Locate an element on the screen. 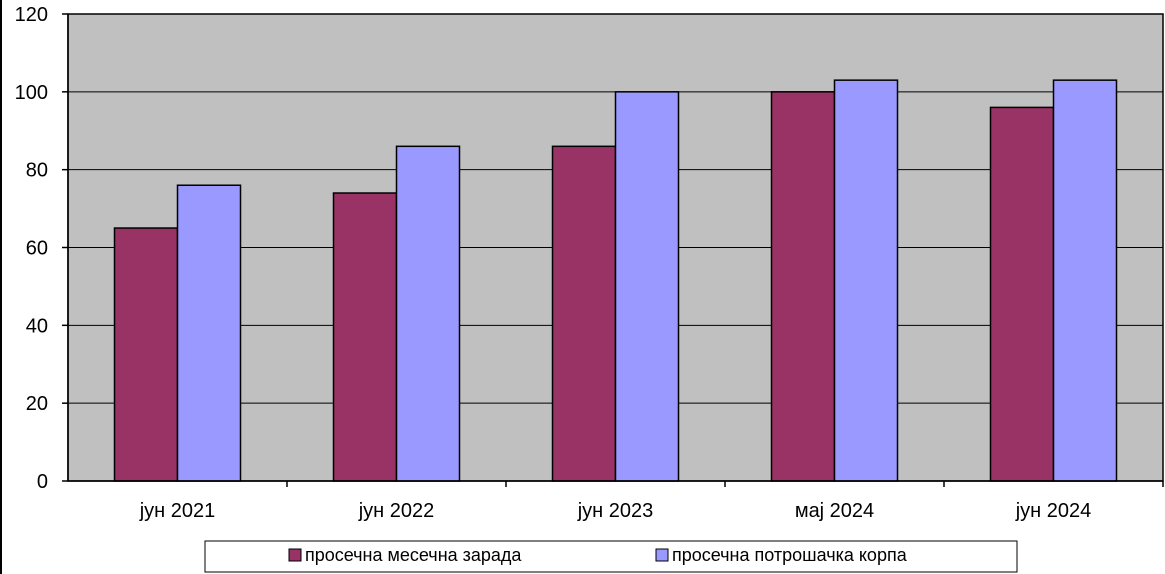 The height and width of the screenshot is (574, 1165). x-tick-label: јун 2022 is located at coordinates (396, 511).